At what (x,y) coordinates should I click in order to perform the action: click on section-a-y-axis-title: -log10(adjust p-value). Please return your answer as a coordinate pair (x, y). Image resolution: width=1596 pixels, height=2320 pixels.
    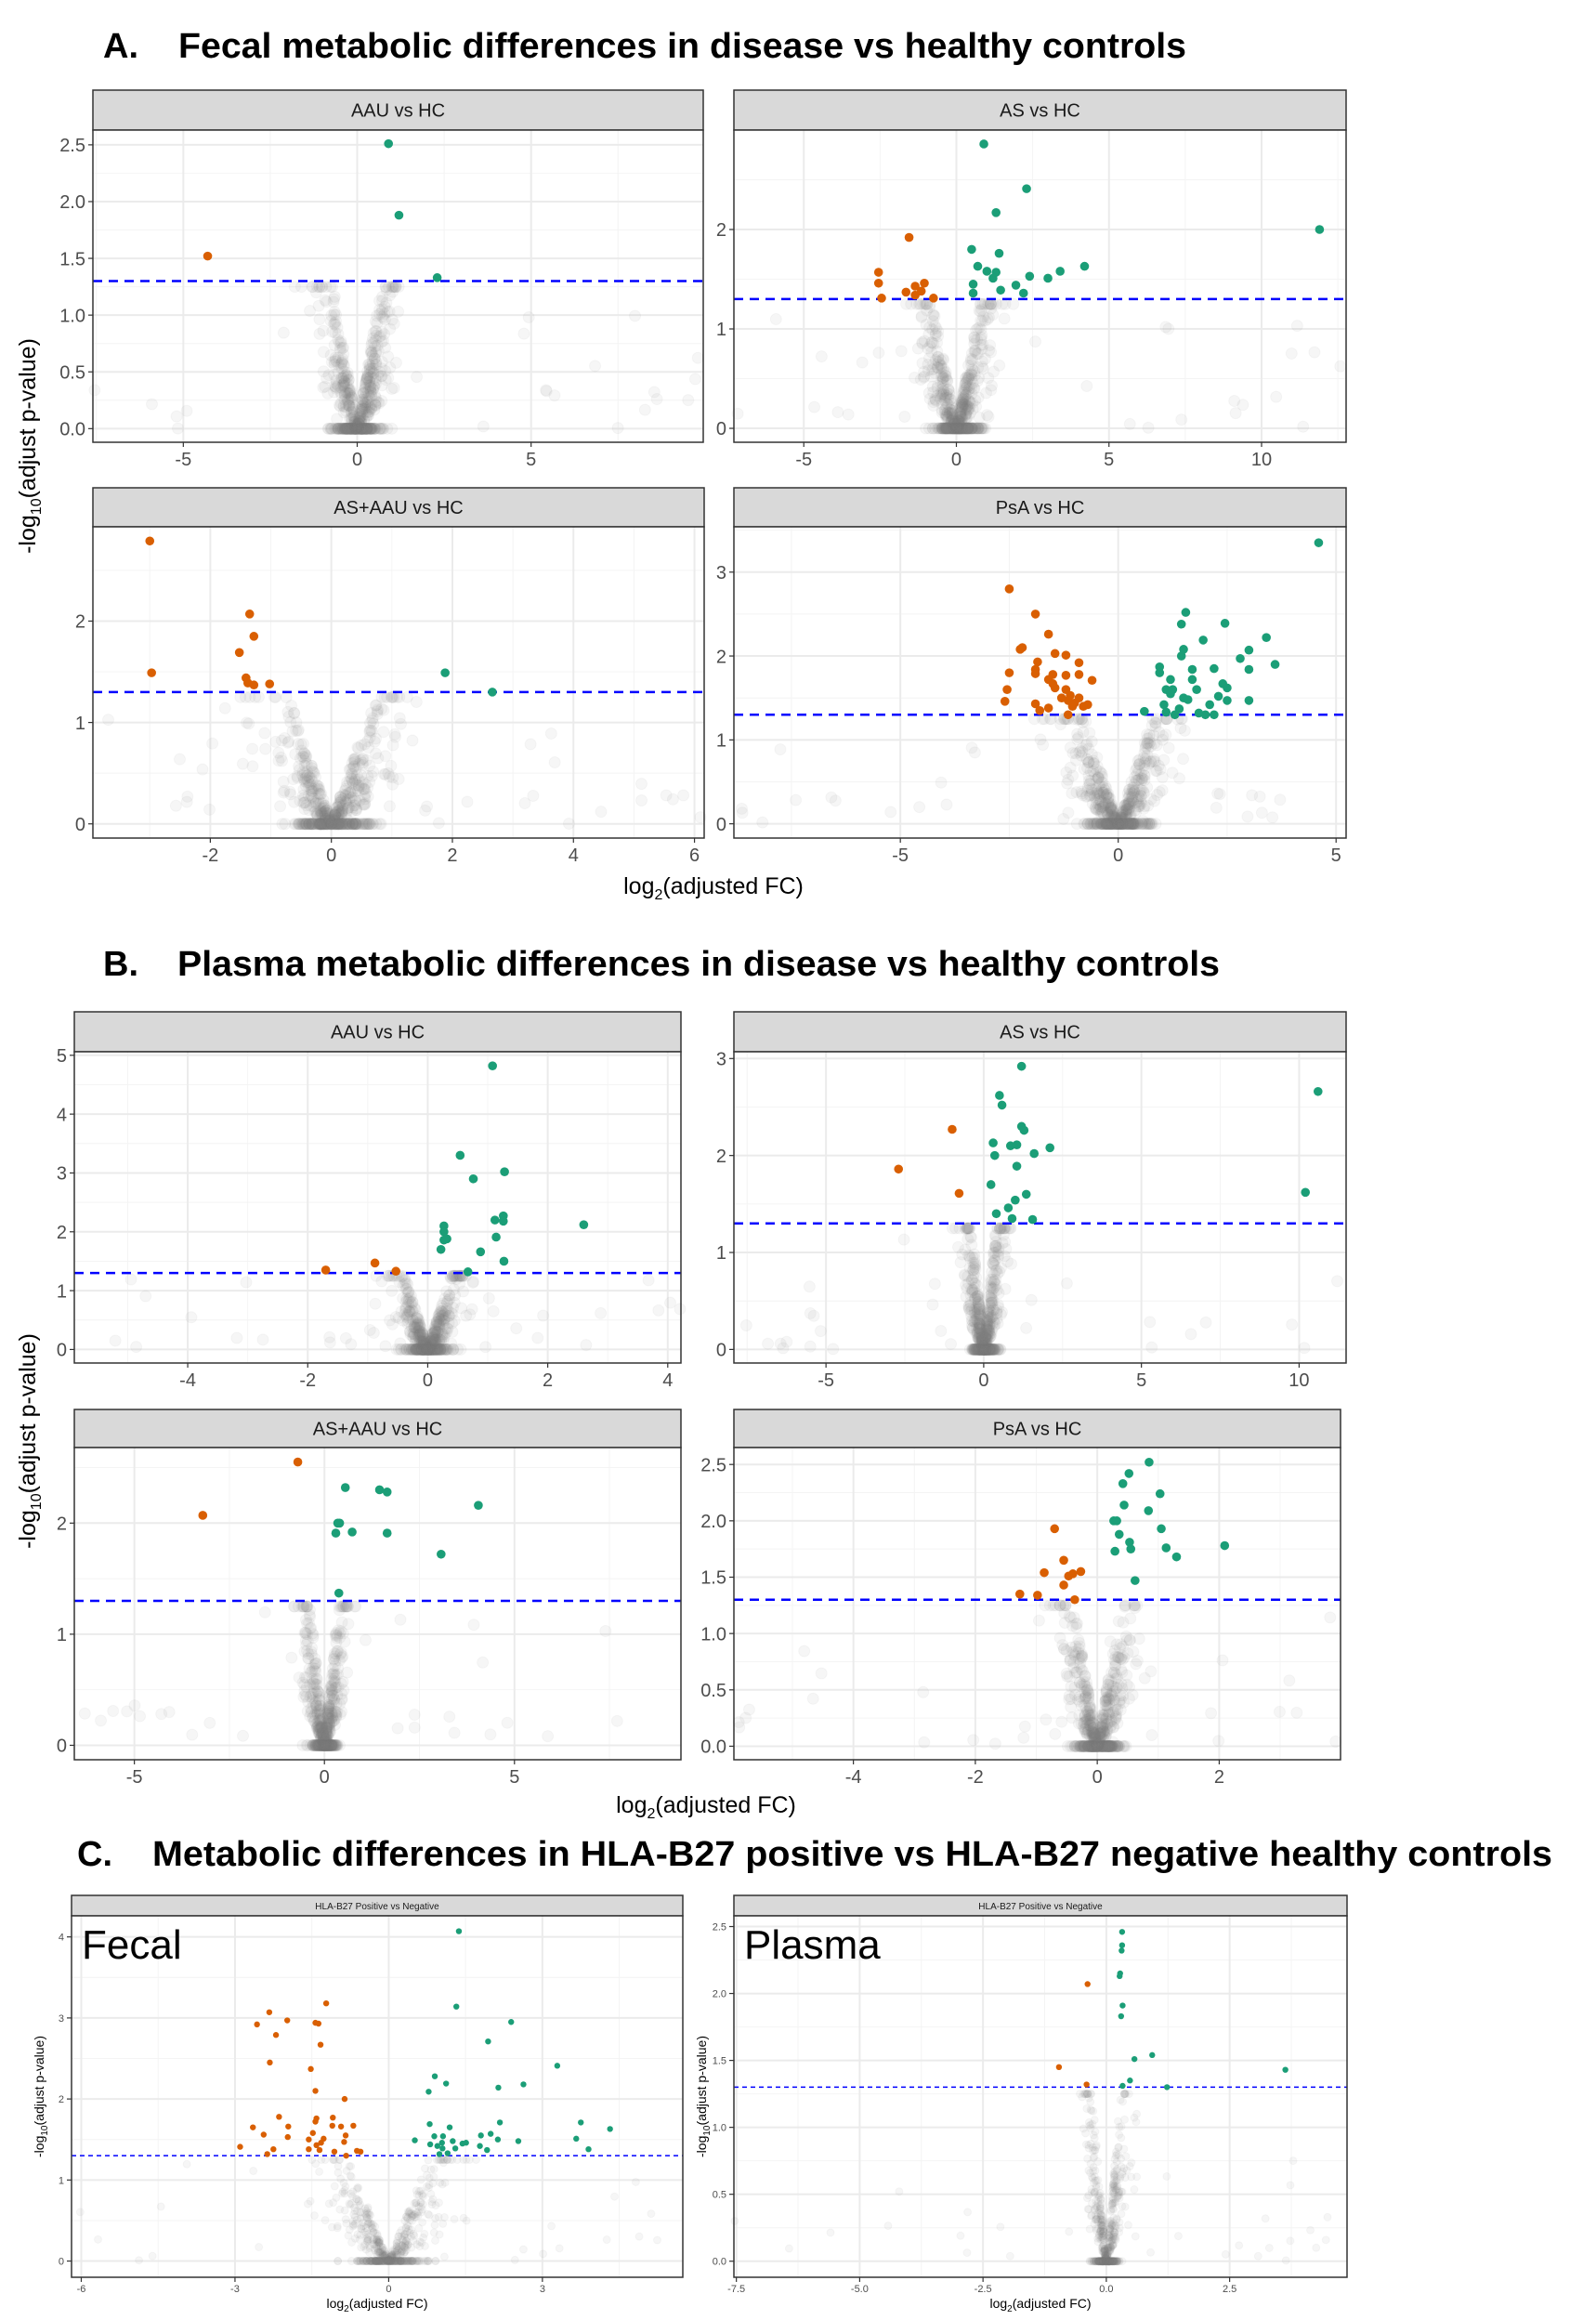
    Looking at the image, I should click on (30, 446).